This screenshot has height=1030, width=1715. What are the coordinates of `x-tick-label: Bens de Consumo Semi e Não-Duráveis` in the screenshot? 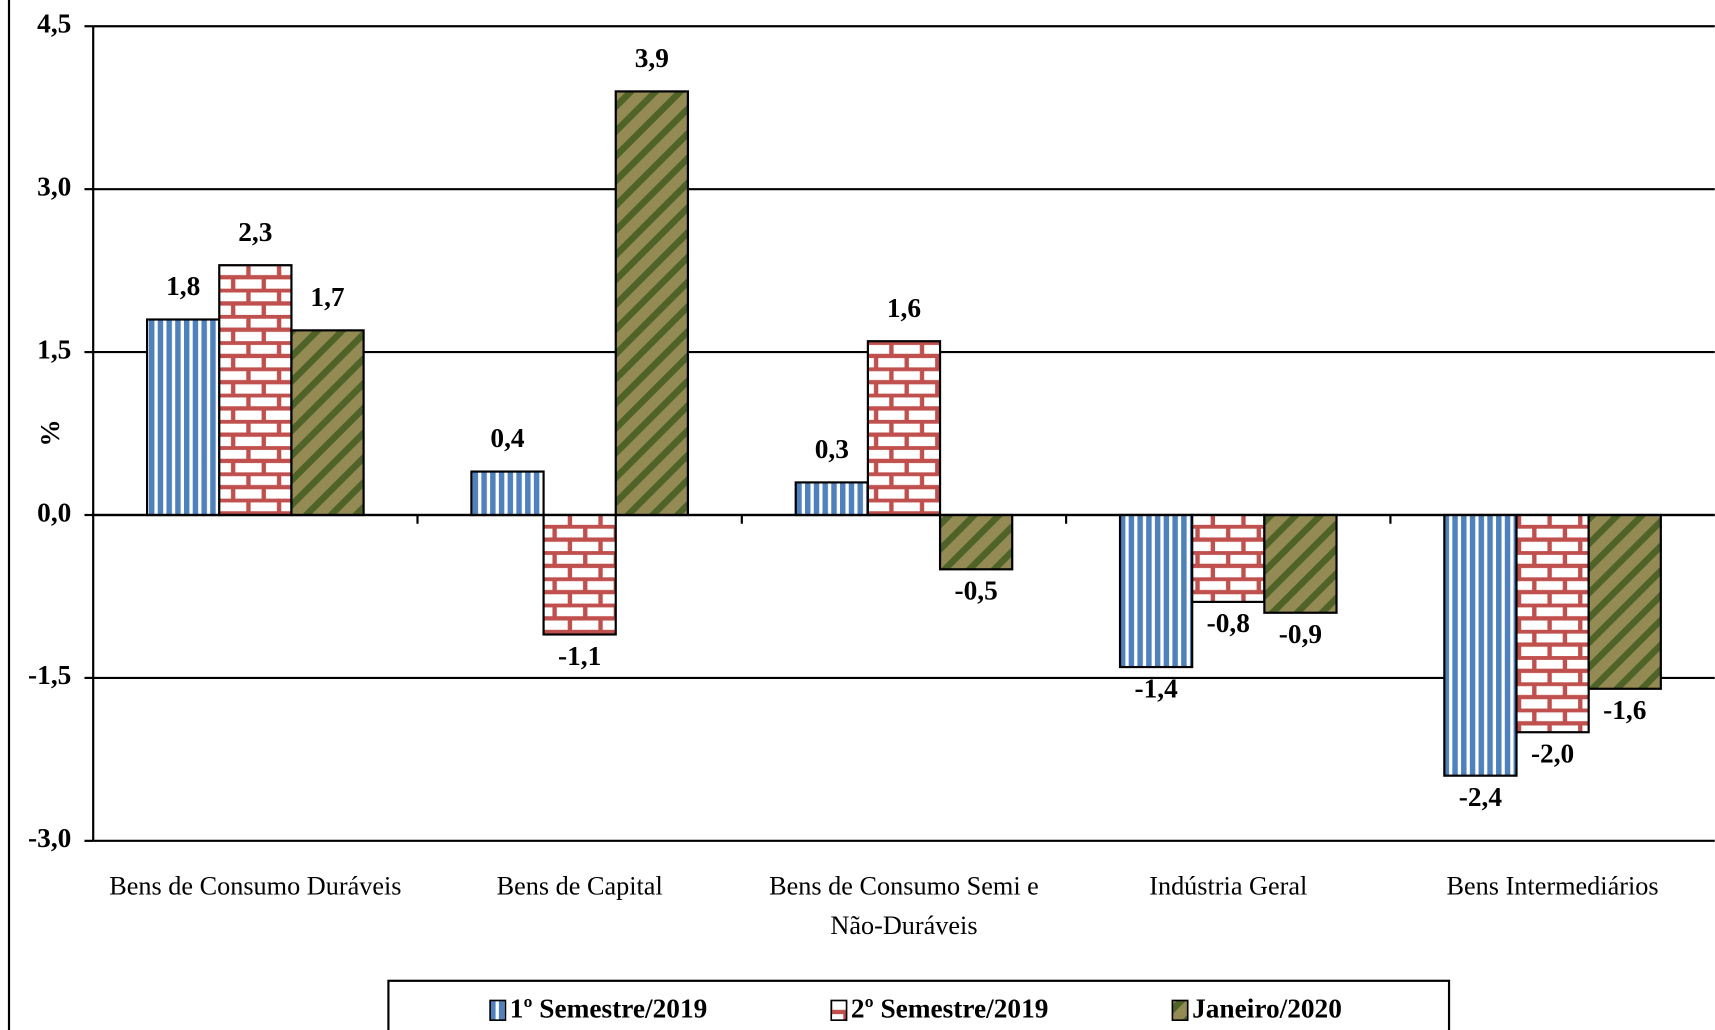 It's located at (904, 906).